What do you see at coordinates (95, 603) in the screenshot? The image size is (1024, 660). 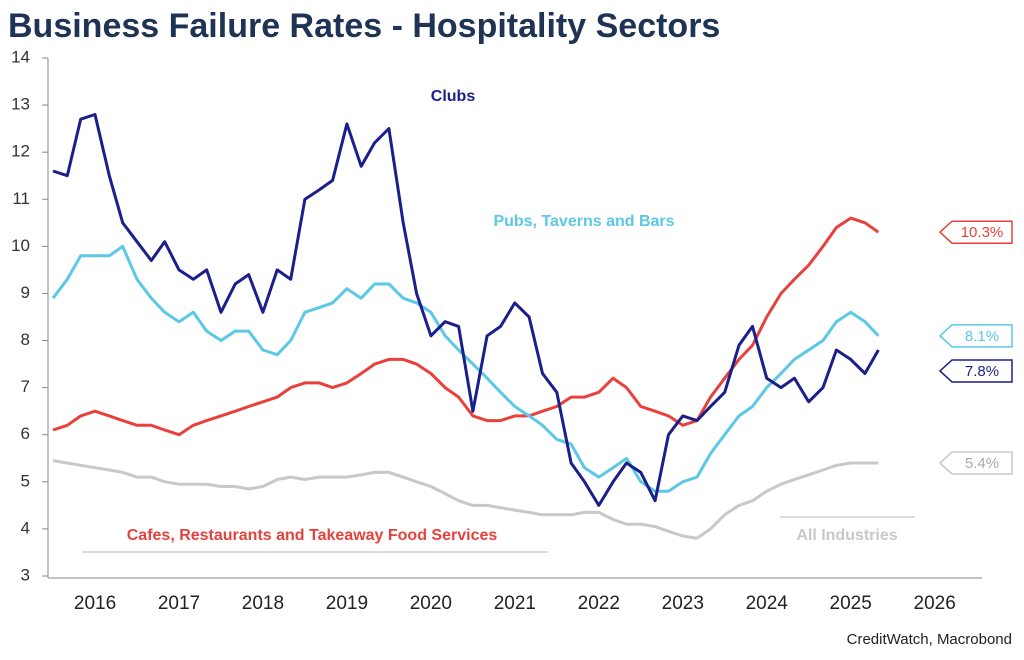 I see `x-tick-label: 2016` at bounding box center [95, 603].